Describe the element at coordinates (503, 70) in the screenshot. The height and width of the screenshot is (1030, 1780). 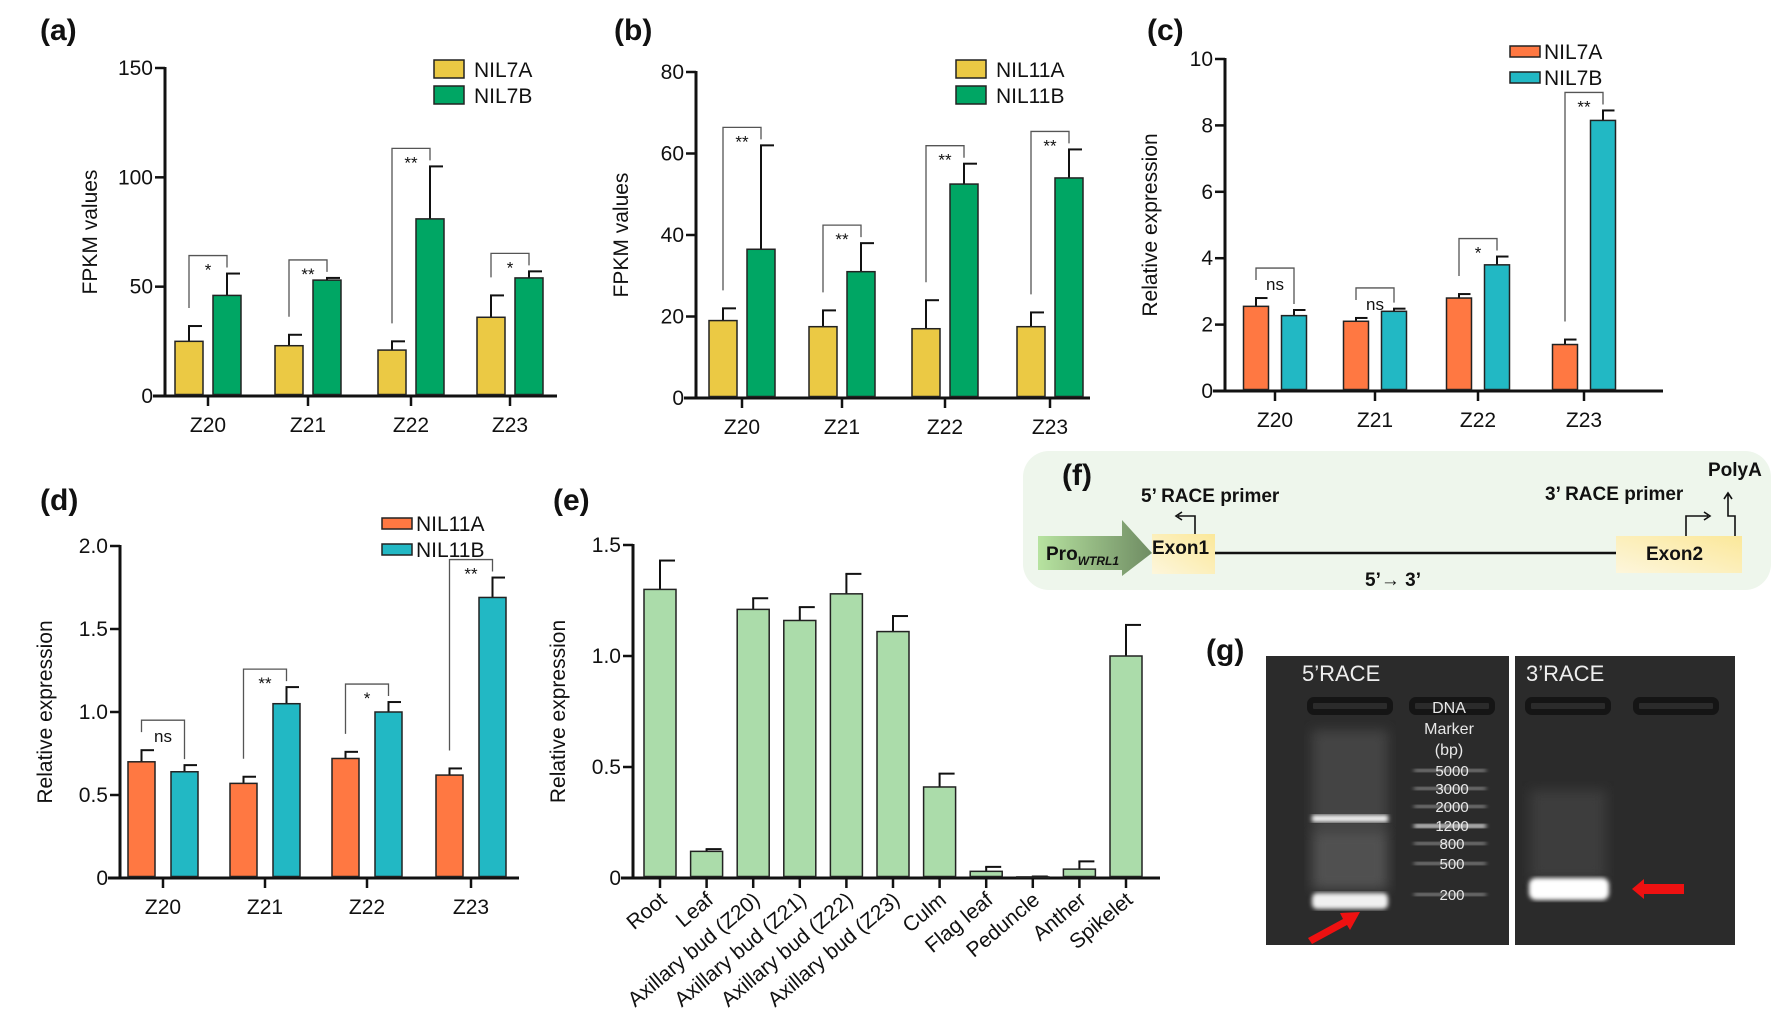
I see `legend-label: NIL7A` at that location.